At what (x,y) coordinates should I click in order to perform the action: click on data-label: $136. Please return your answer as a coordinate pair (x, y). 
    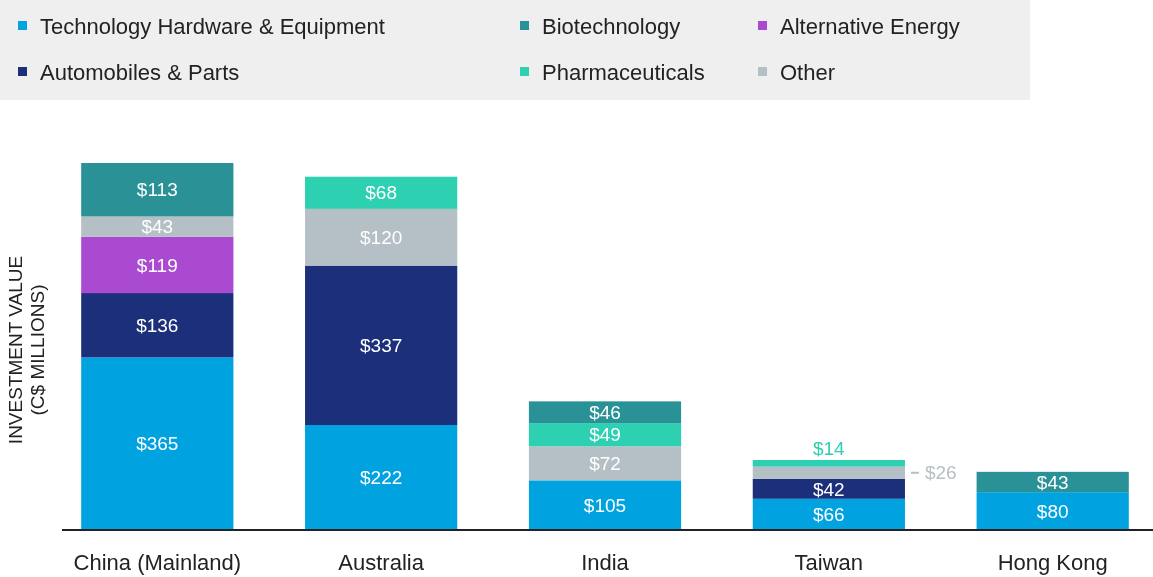
    Looking at the image, I should click on (157, 325).